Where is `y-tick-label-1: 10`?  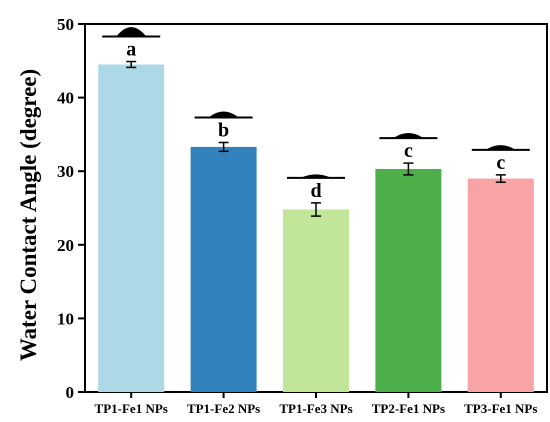
y-tick-label-1: 10 is located at coordinates (65, 318).